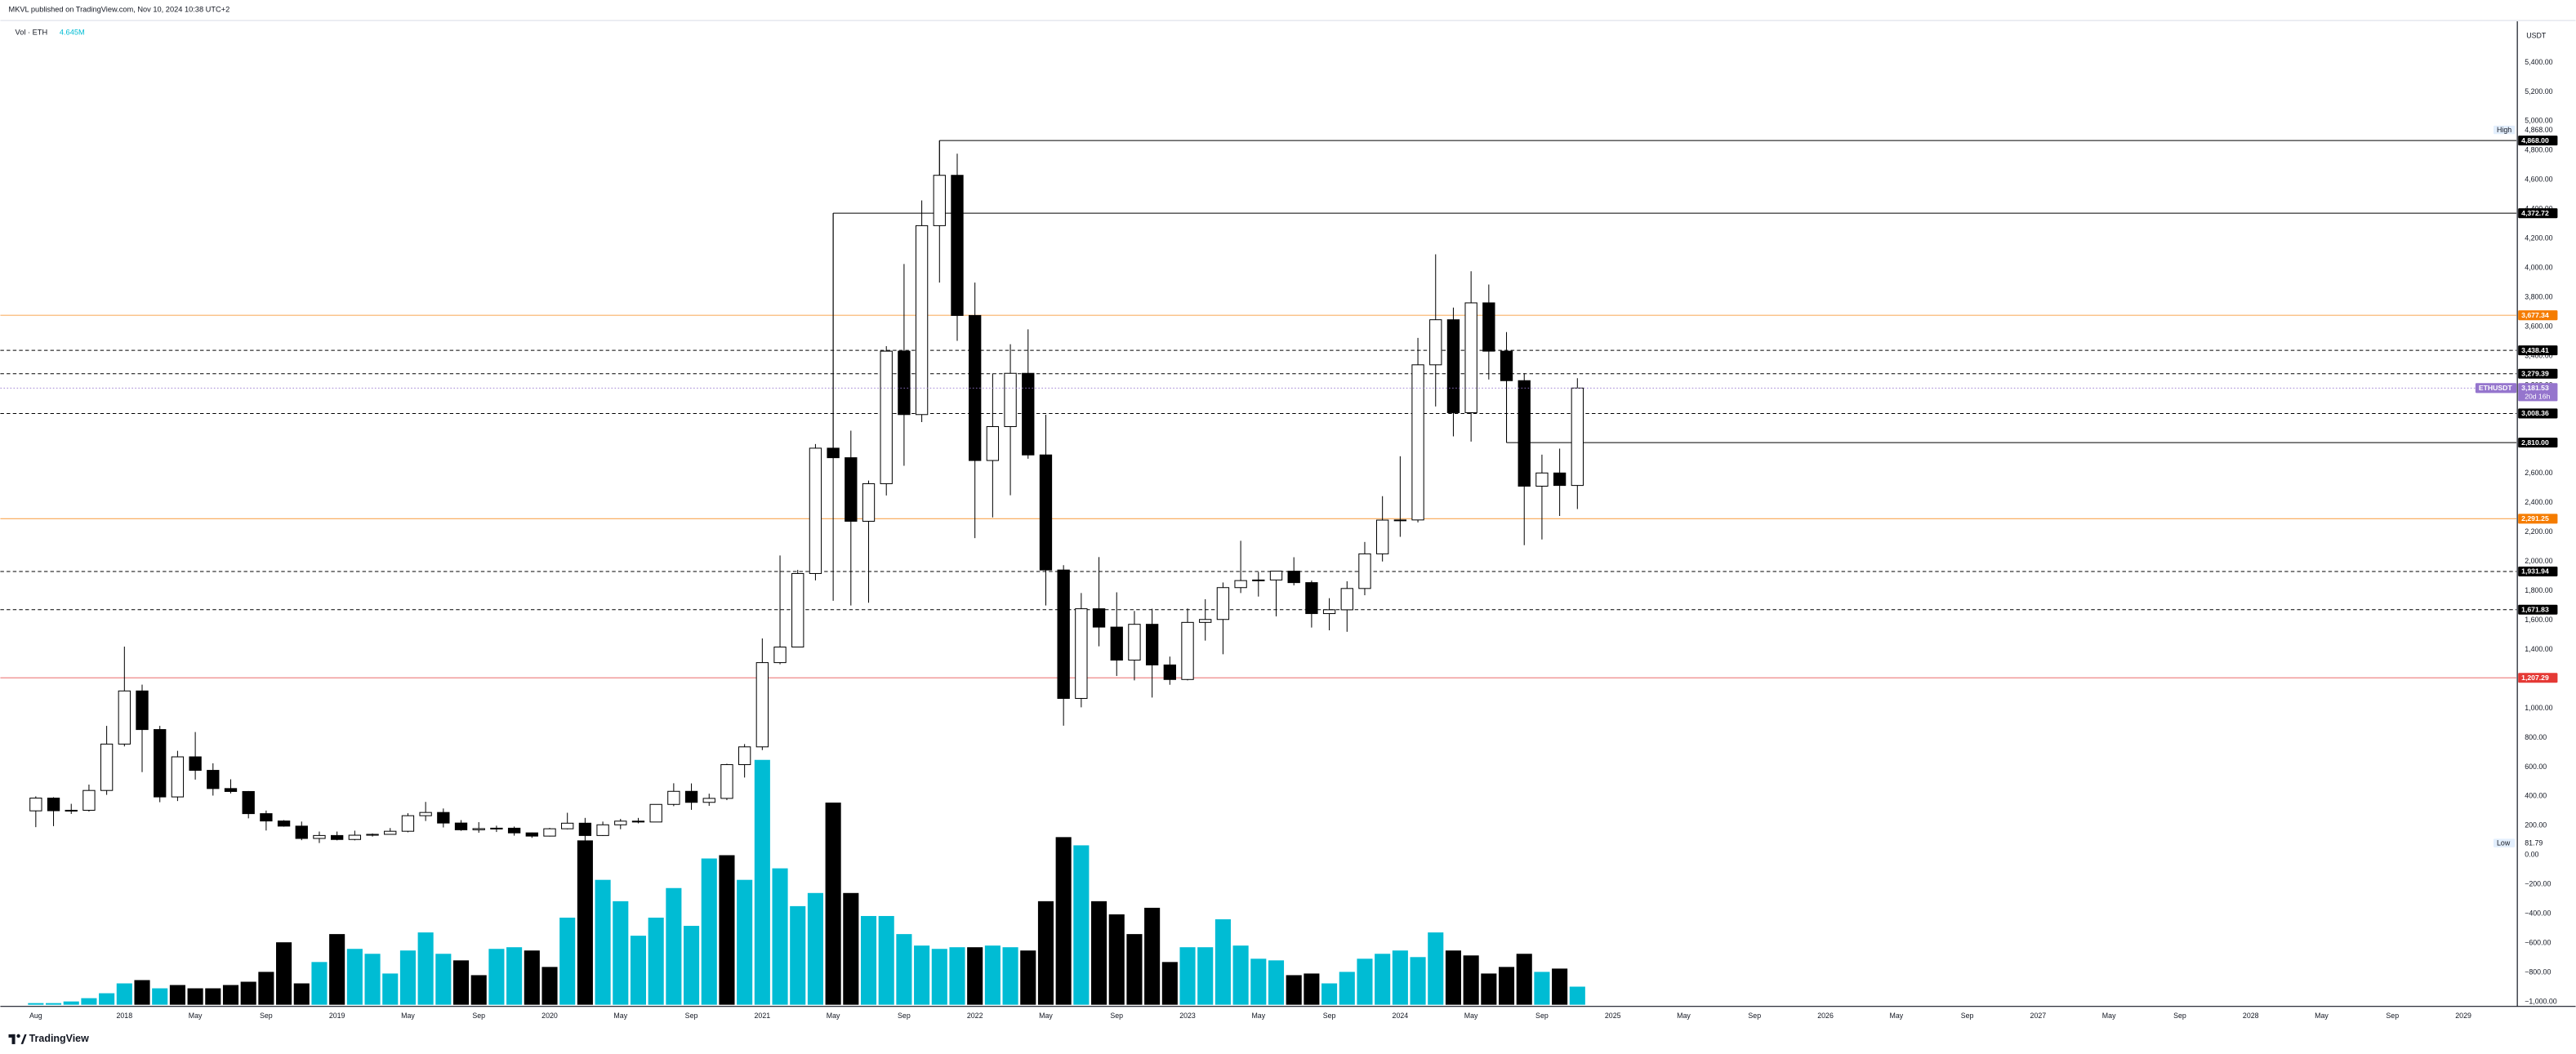  I want to click on level-label: 1,931.94, so click(2535, 571).